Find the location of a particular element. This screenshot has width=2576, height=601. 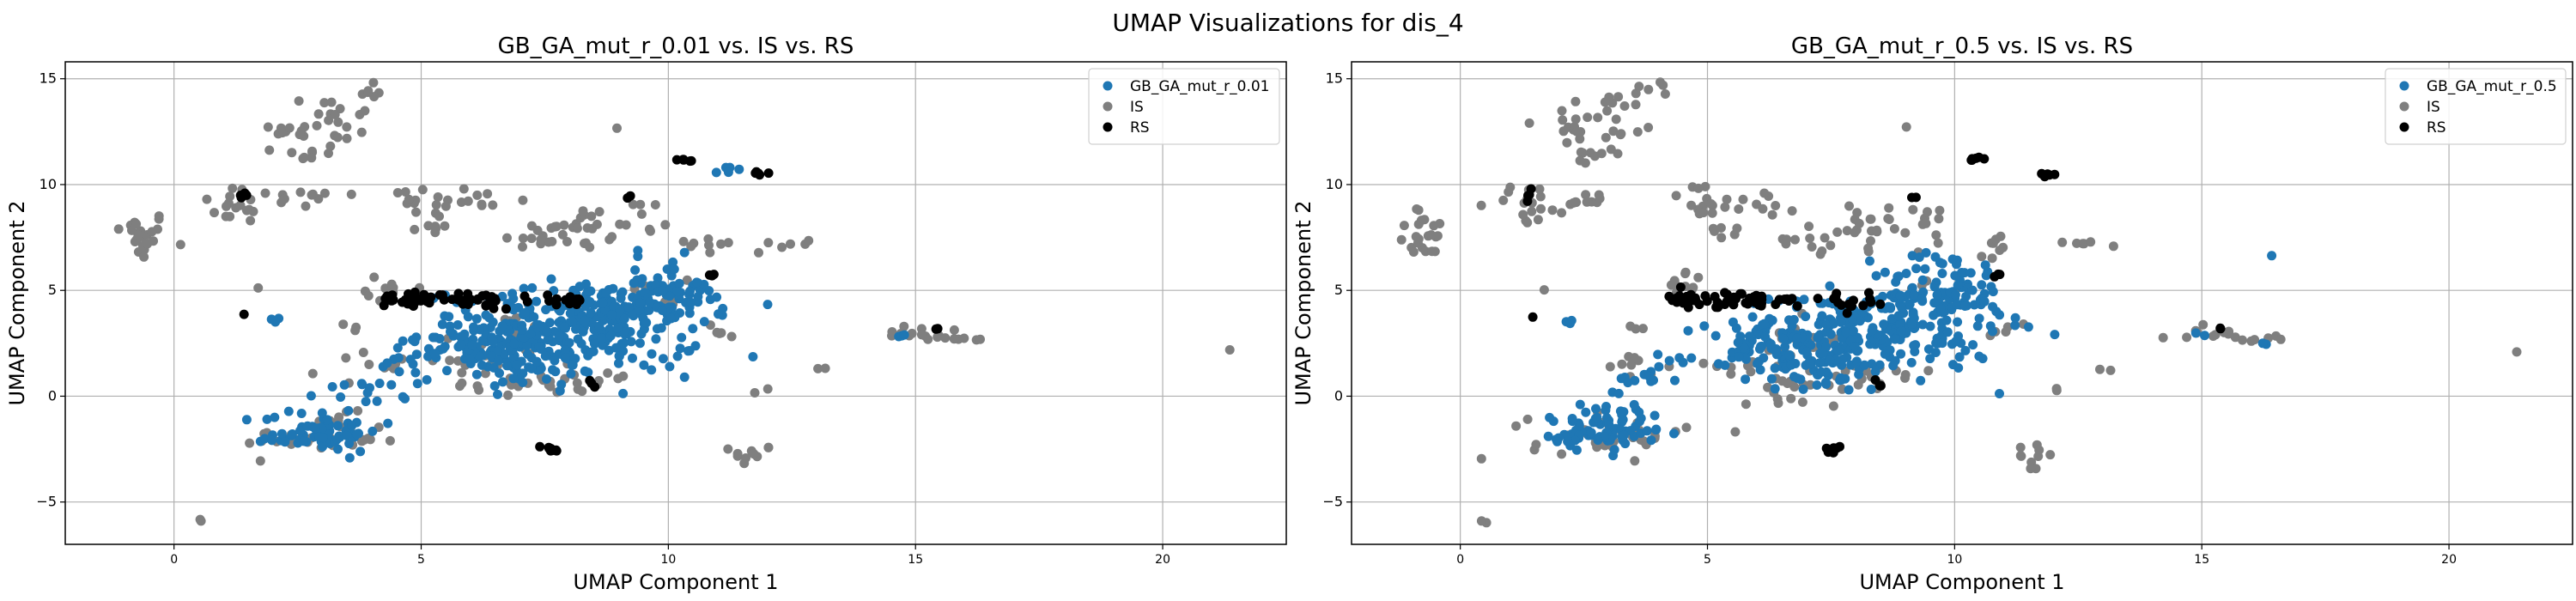

x-tick-label: 10 is located at coordinates (1954, 560).